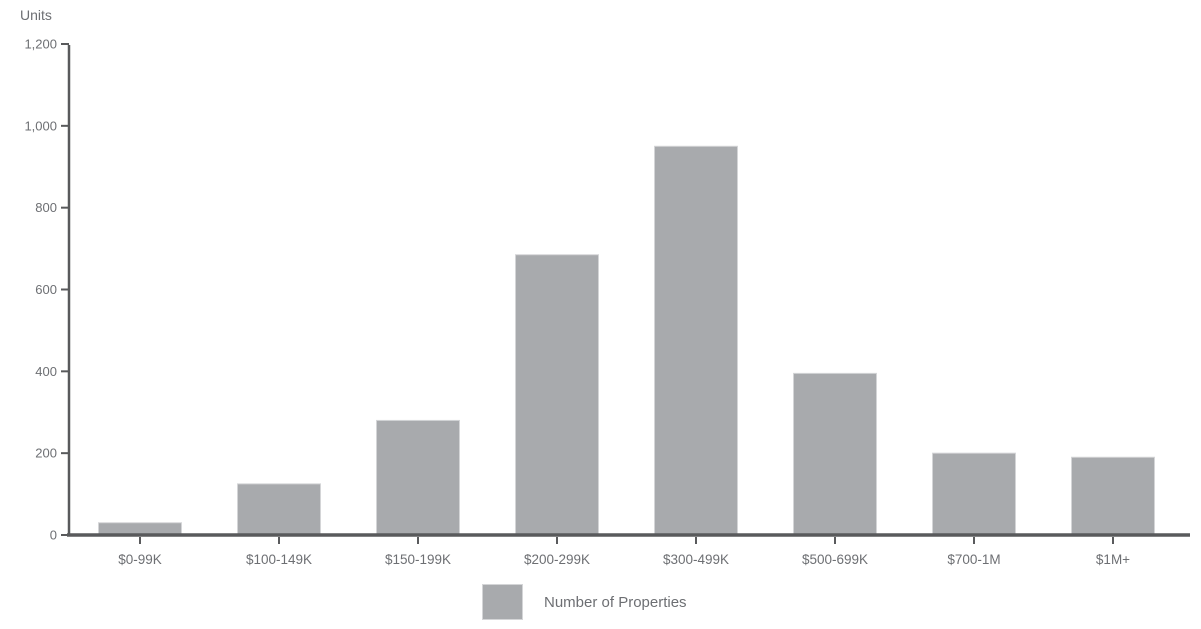  What do you see at coordinates (835, 454) in the screenshot?
I see `bar-$500-699K` at bounding box center [835, 454].